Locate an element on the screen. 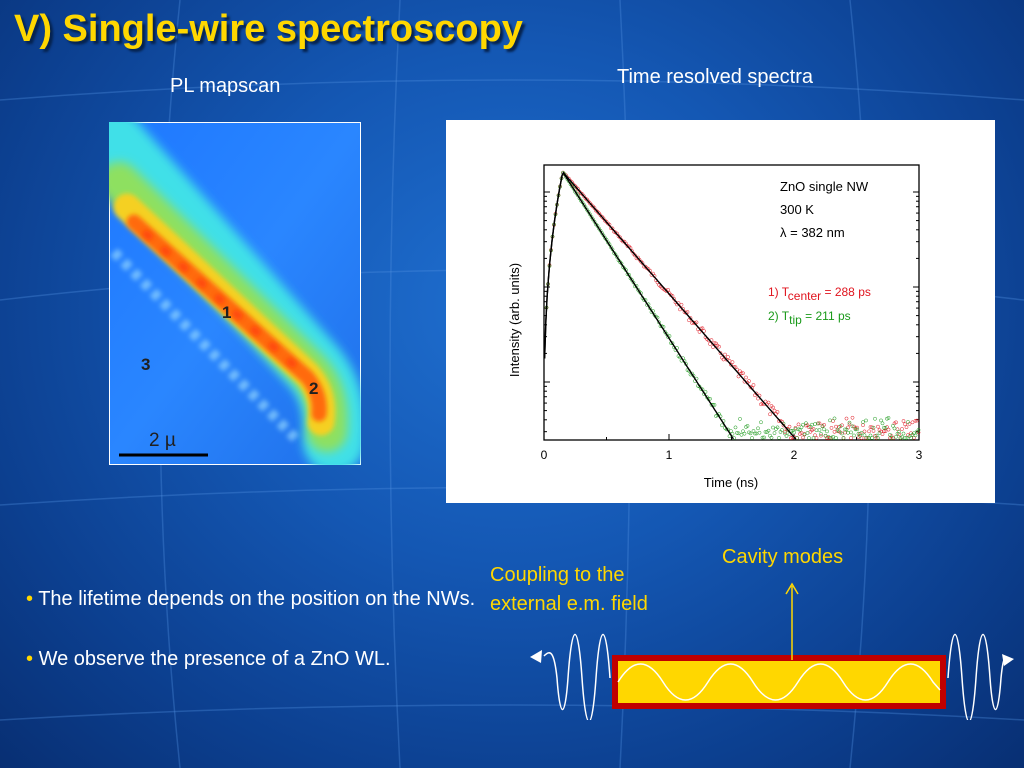 The width and height of the screenshot is (1024, 768). time-resolved-caption: Time resolved spectra is located at coordinates (715, 77).